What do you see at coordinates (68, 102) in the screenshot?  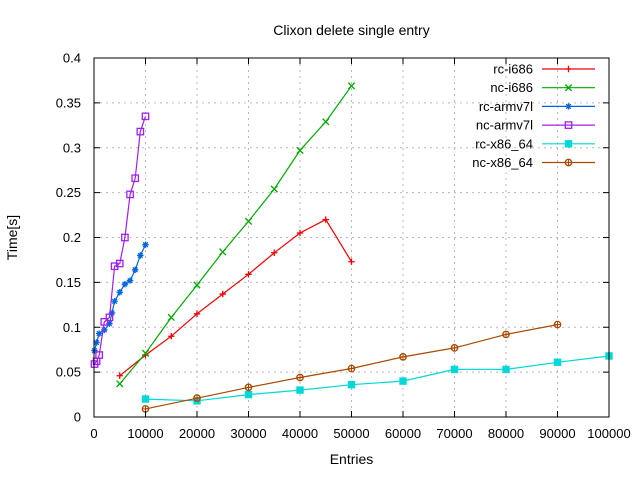 I see `y-tick-label: 0.35` at bounding box center [68, 102].